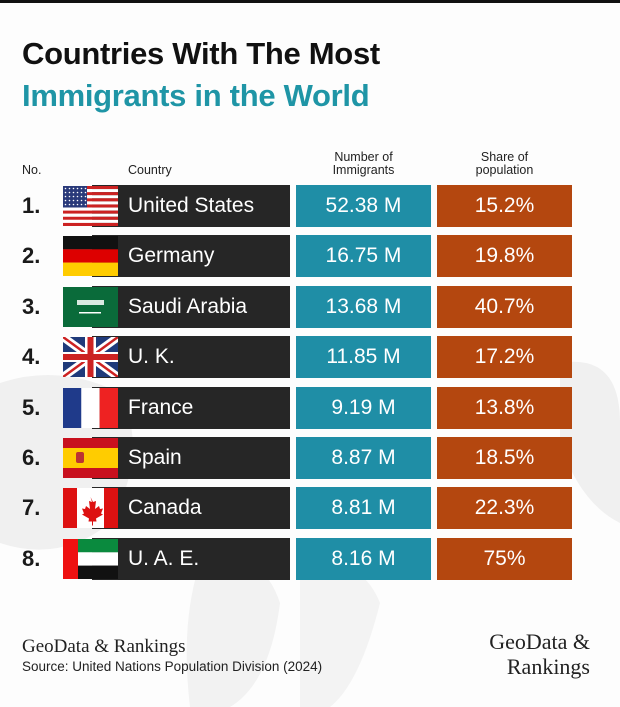 Image resolution: width=620 pixels, height=707 pixels. Describe the element at coordinates (171, 256) in the screenshot. I see `country-name: Germany` at that location.